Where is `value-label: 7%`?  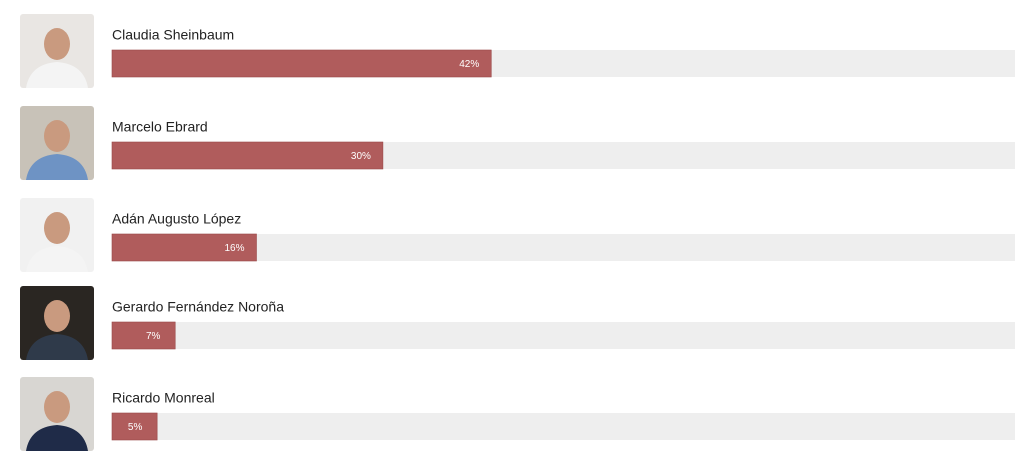 value-label: 7% is located at coordinates (153, 336).